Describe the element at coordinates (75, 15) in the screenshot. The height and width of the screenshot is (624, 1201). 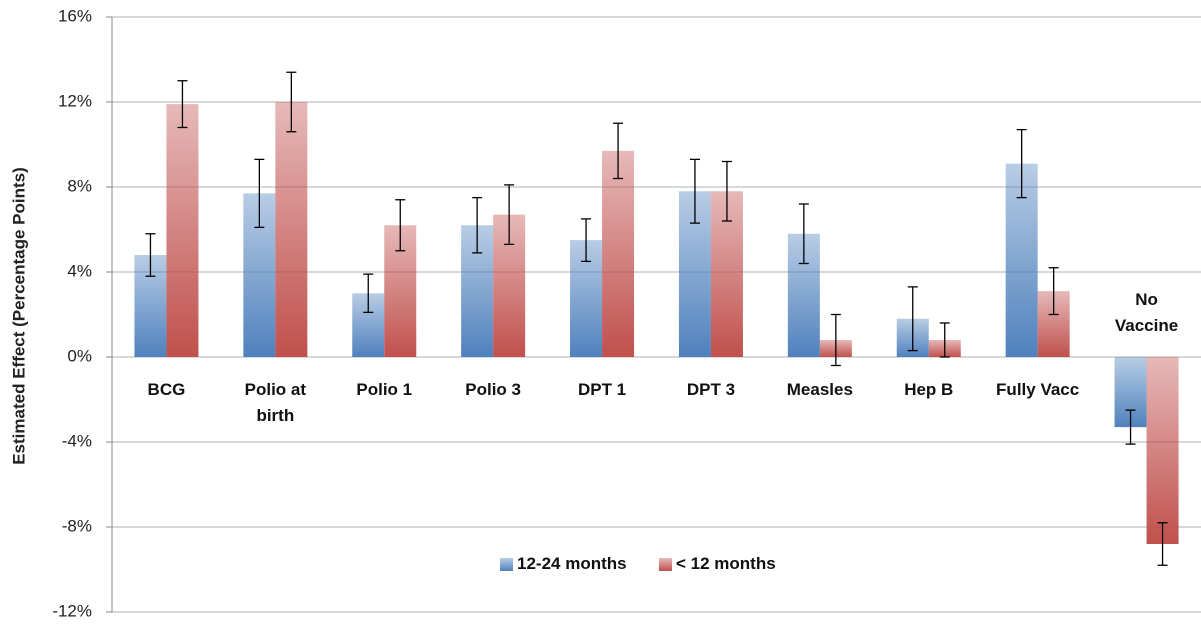
I see `y-tick-label: 16%` at that location.